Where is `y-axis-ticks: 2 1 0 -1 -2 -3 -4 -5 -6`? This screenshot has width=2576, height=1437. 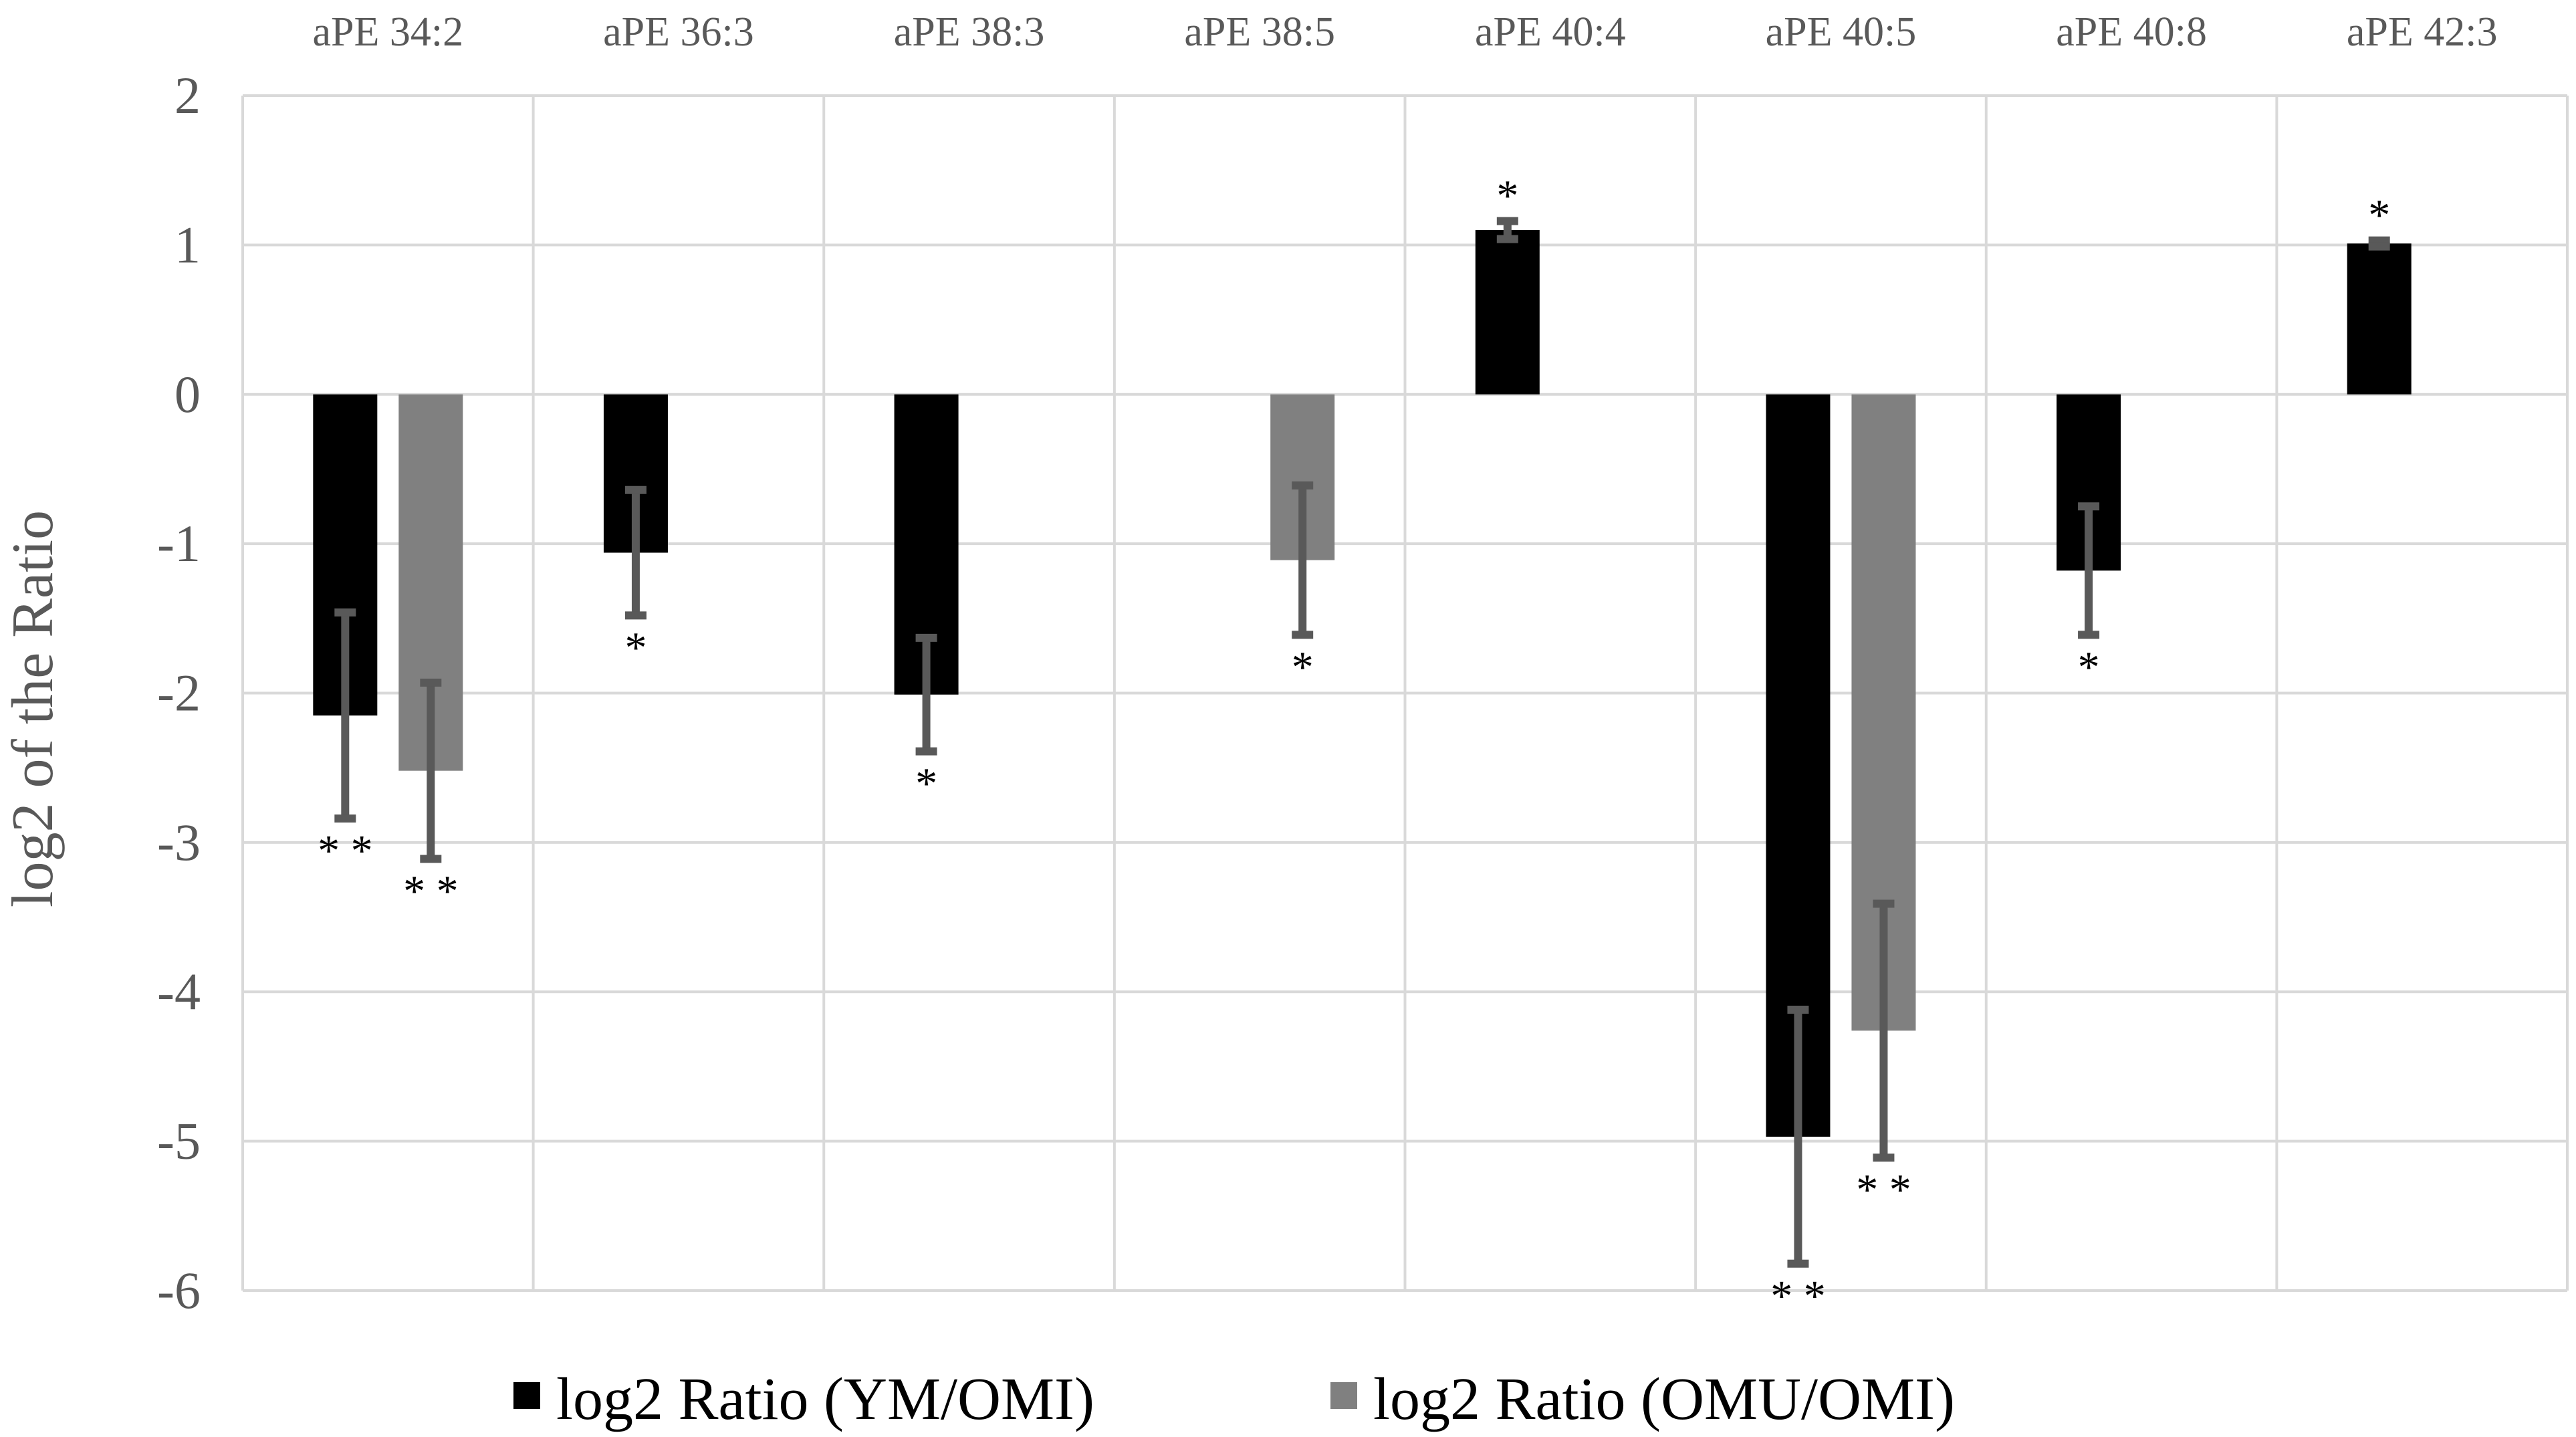
y-axis-ticks: 2 1 0 -1 -2 -3 -4 -5 -6 is located at coordinates (179, 693).